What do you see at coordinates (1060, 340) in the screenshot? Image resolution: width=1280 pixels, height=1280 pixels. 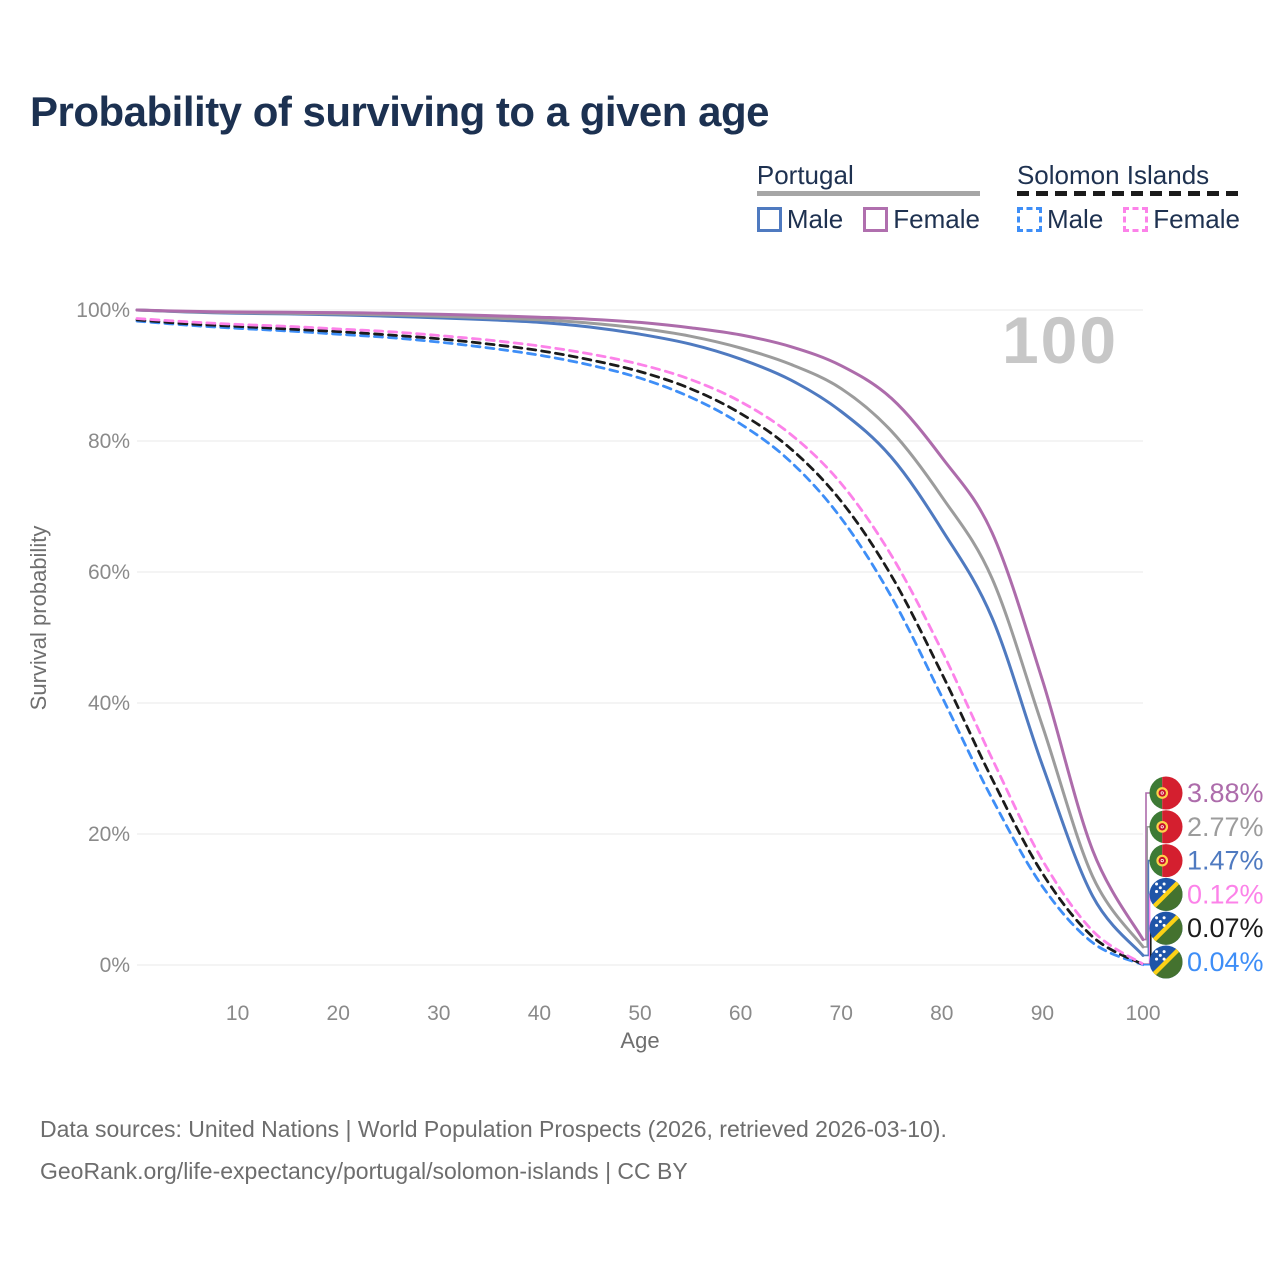 I see `watermark-age-100: 100` at bounding box center [1060, 340].